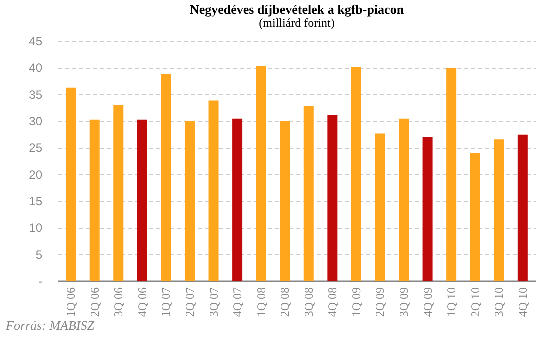  I want to click on x-tick-label: 2Q 10, so click(475, 303).